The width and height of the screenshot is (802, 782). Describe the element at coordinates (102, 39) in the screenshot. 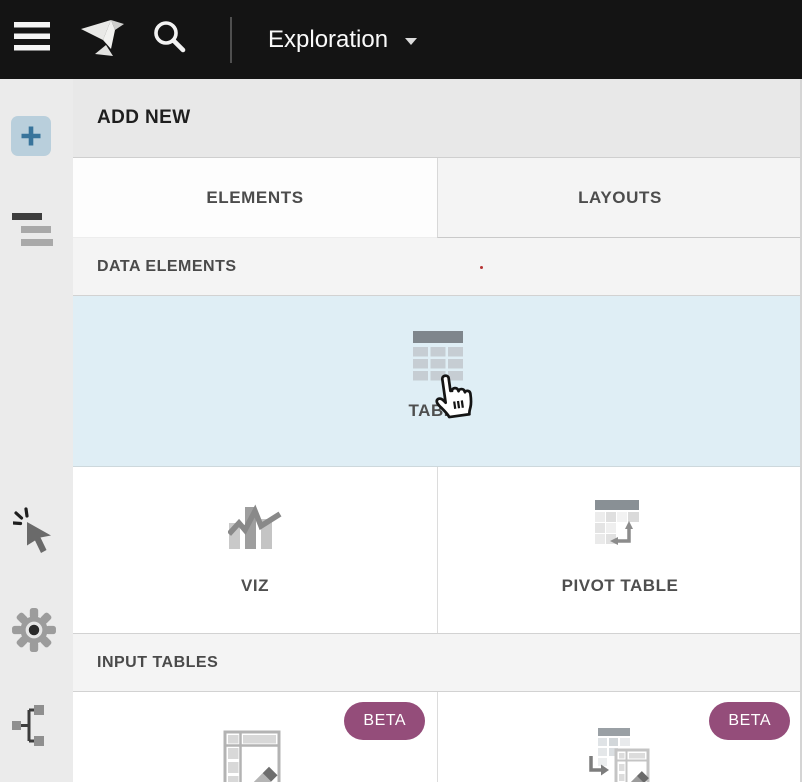

I see `sigma-logo` at that location.